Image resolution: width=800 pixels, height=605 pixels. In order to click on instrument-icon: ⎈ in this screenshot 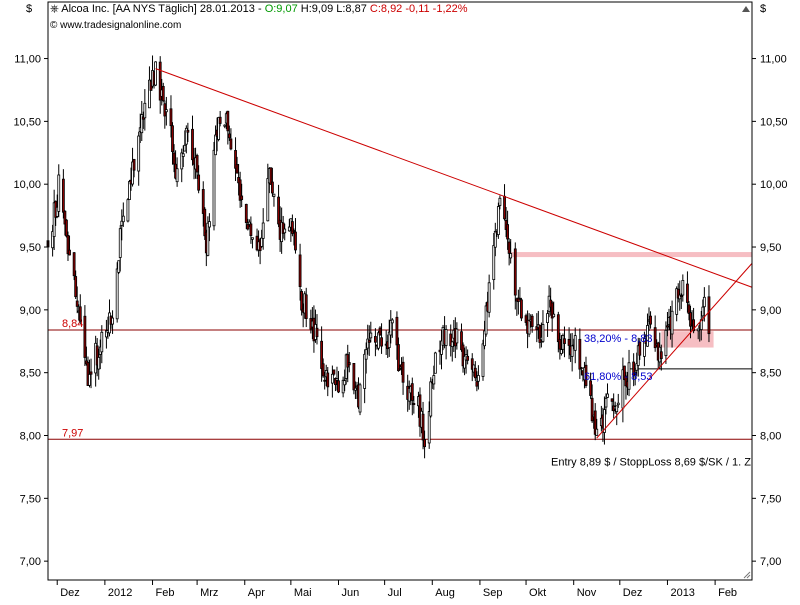, I will do `click(54, 9)`.